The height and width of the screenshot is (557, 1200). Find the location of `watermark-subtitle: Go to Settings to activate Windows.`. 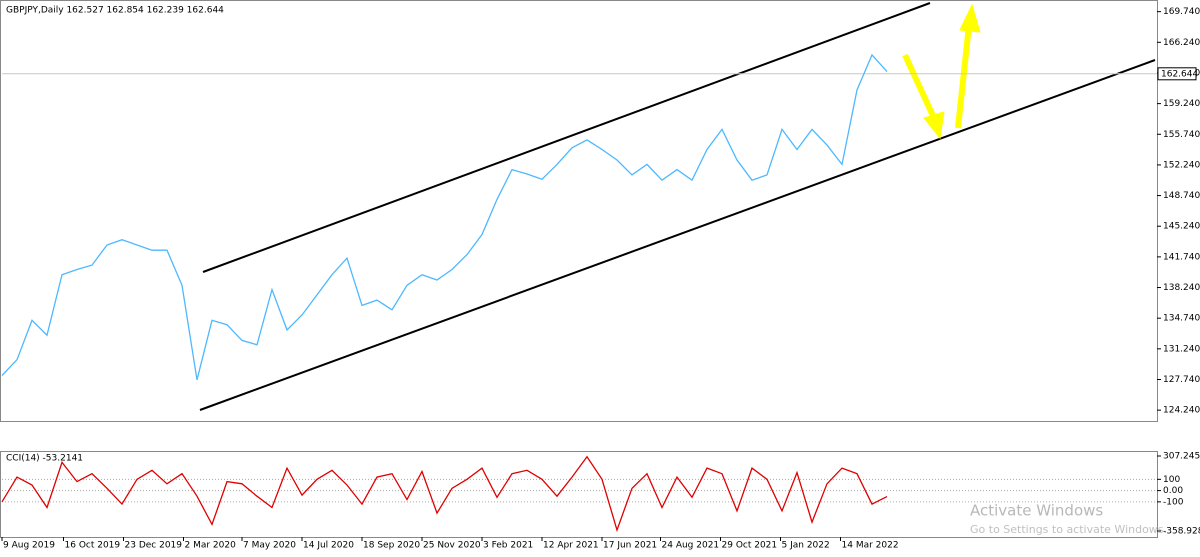

watermark-subtitle: Go to Settings to activate Windows. is located at coordinates (1068, 529).